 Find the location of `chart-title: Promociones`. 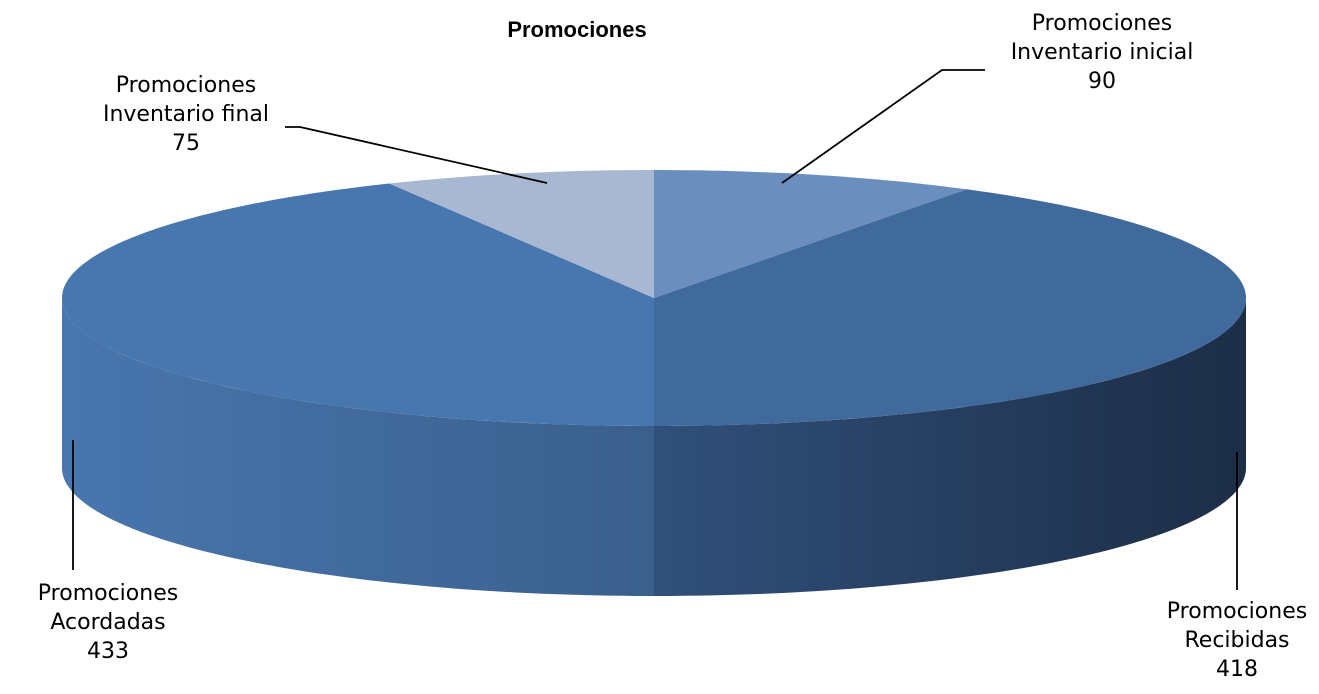

chart-title: Promociones is located at coordinates (576, 29).